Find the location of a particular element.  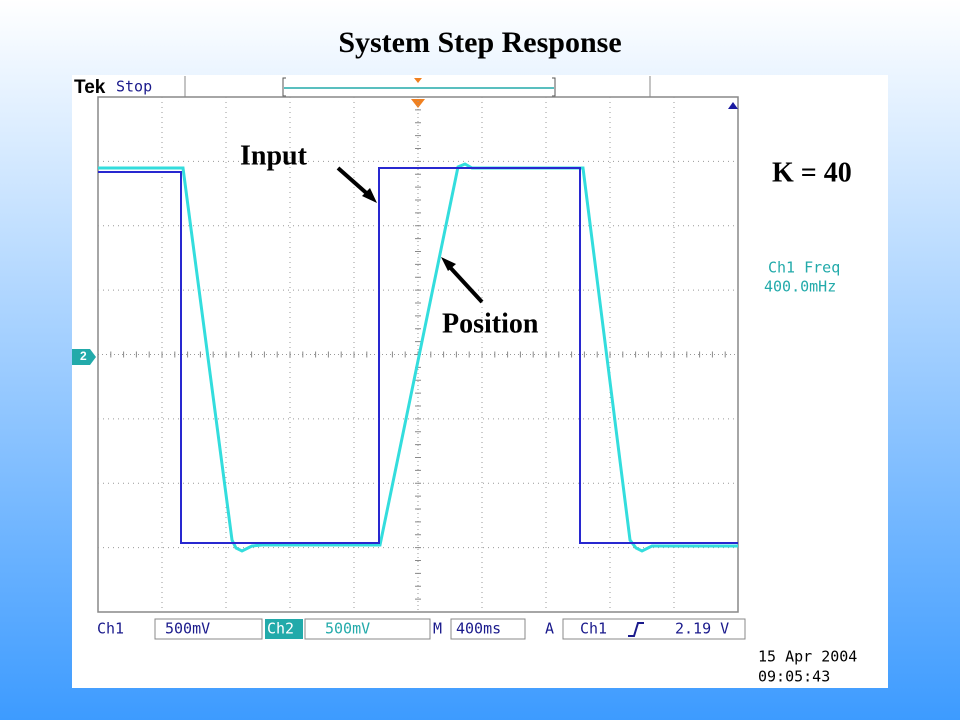

channel-marker-badge is located at coordinates (84, 357).